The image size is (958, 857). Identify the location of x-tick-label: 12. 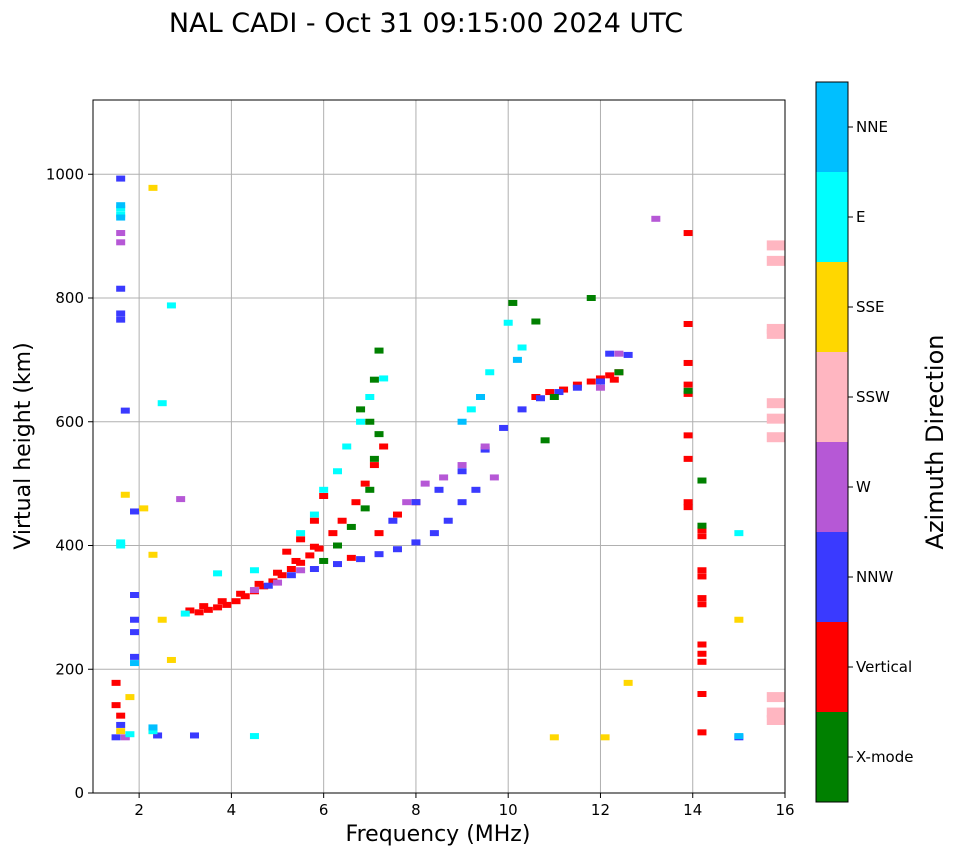
(600, 810).